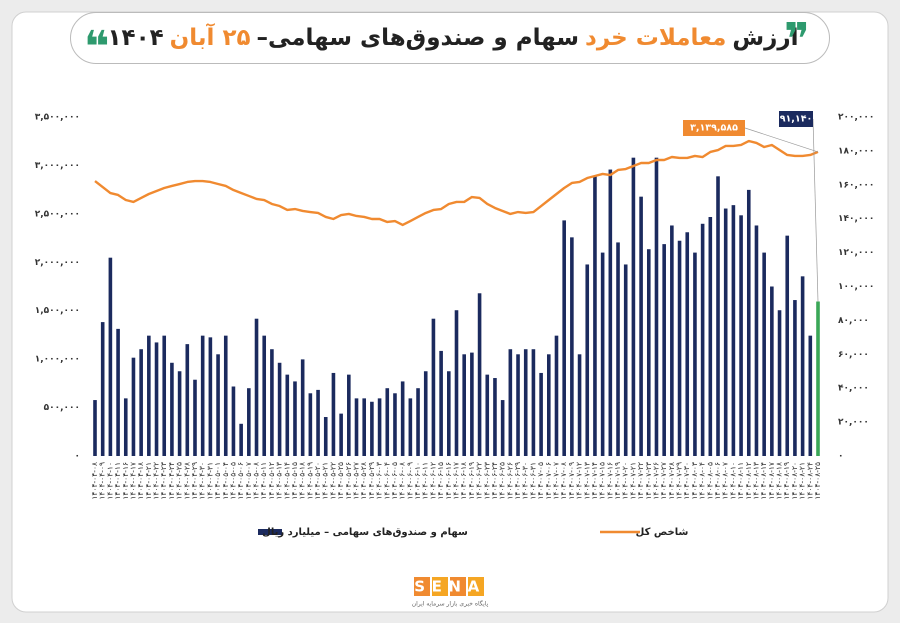 The image size is (900, 623). Describe the element at coordinates (602, 481) in the screenshot. I see `x-tick-label: ۱۴۰۴-۰۷-۱۵` at that location.